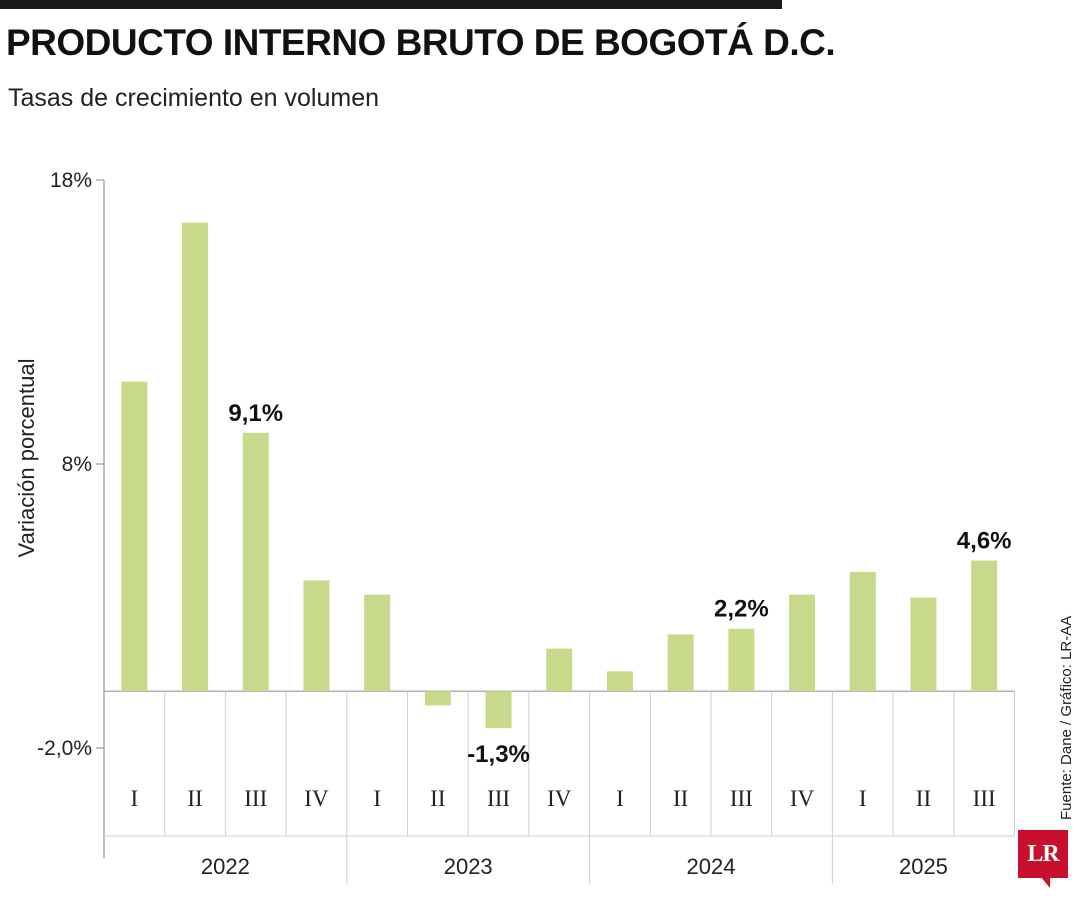 The height and width of the screenshot is (900, 1080). What do you see at coordinates (255, 413) in the screenshot?
I see `data-label: 9,1%` at bounding box center [255, 413].